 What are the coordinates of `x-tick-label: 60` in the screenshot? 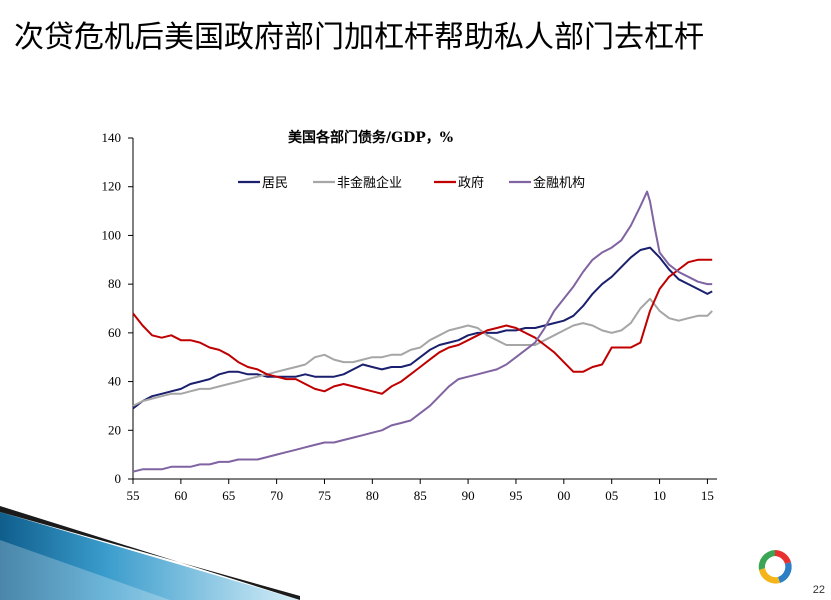 It's located at (180, 495).